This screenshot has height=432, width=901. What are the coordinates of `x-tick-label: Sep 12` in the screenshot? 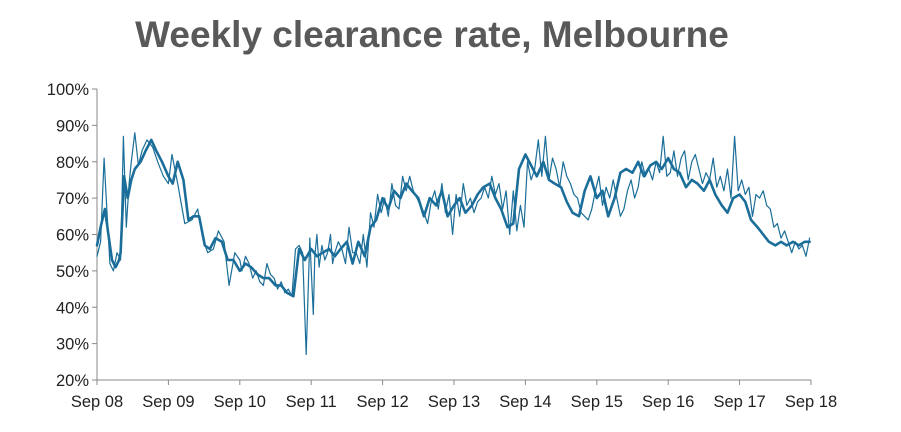 It's located at (382, 402).